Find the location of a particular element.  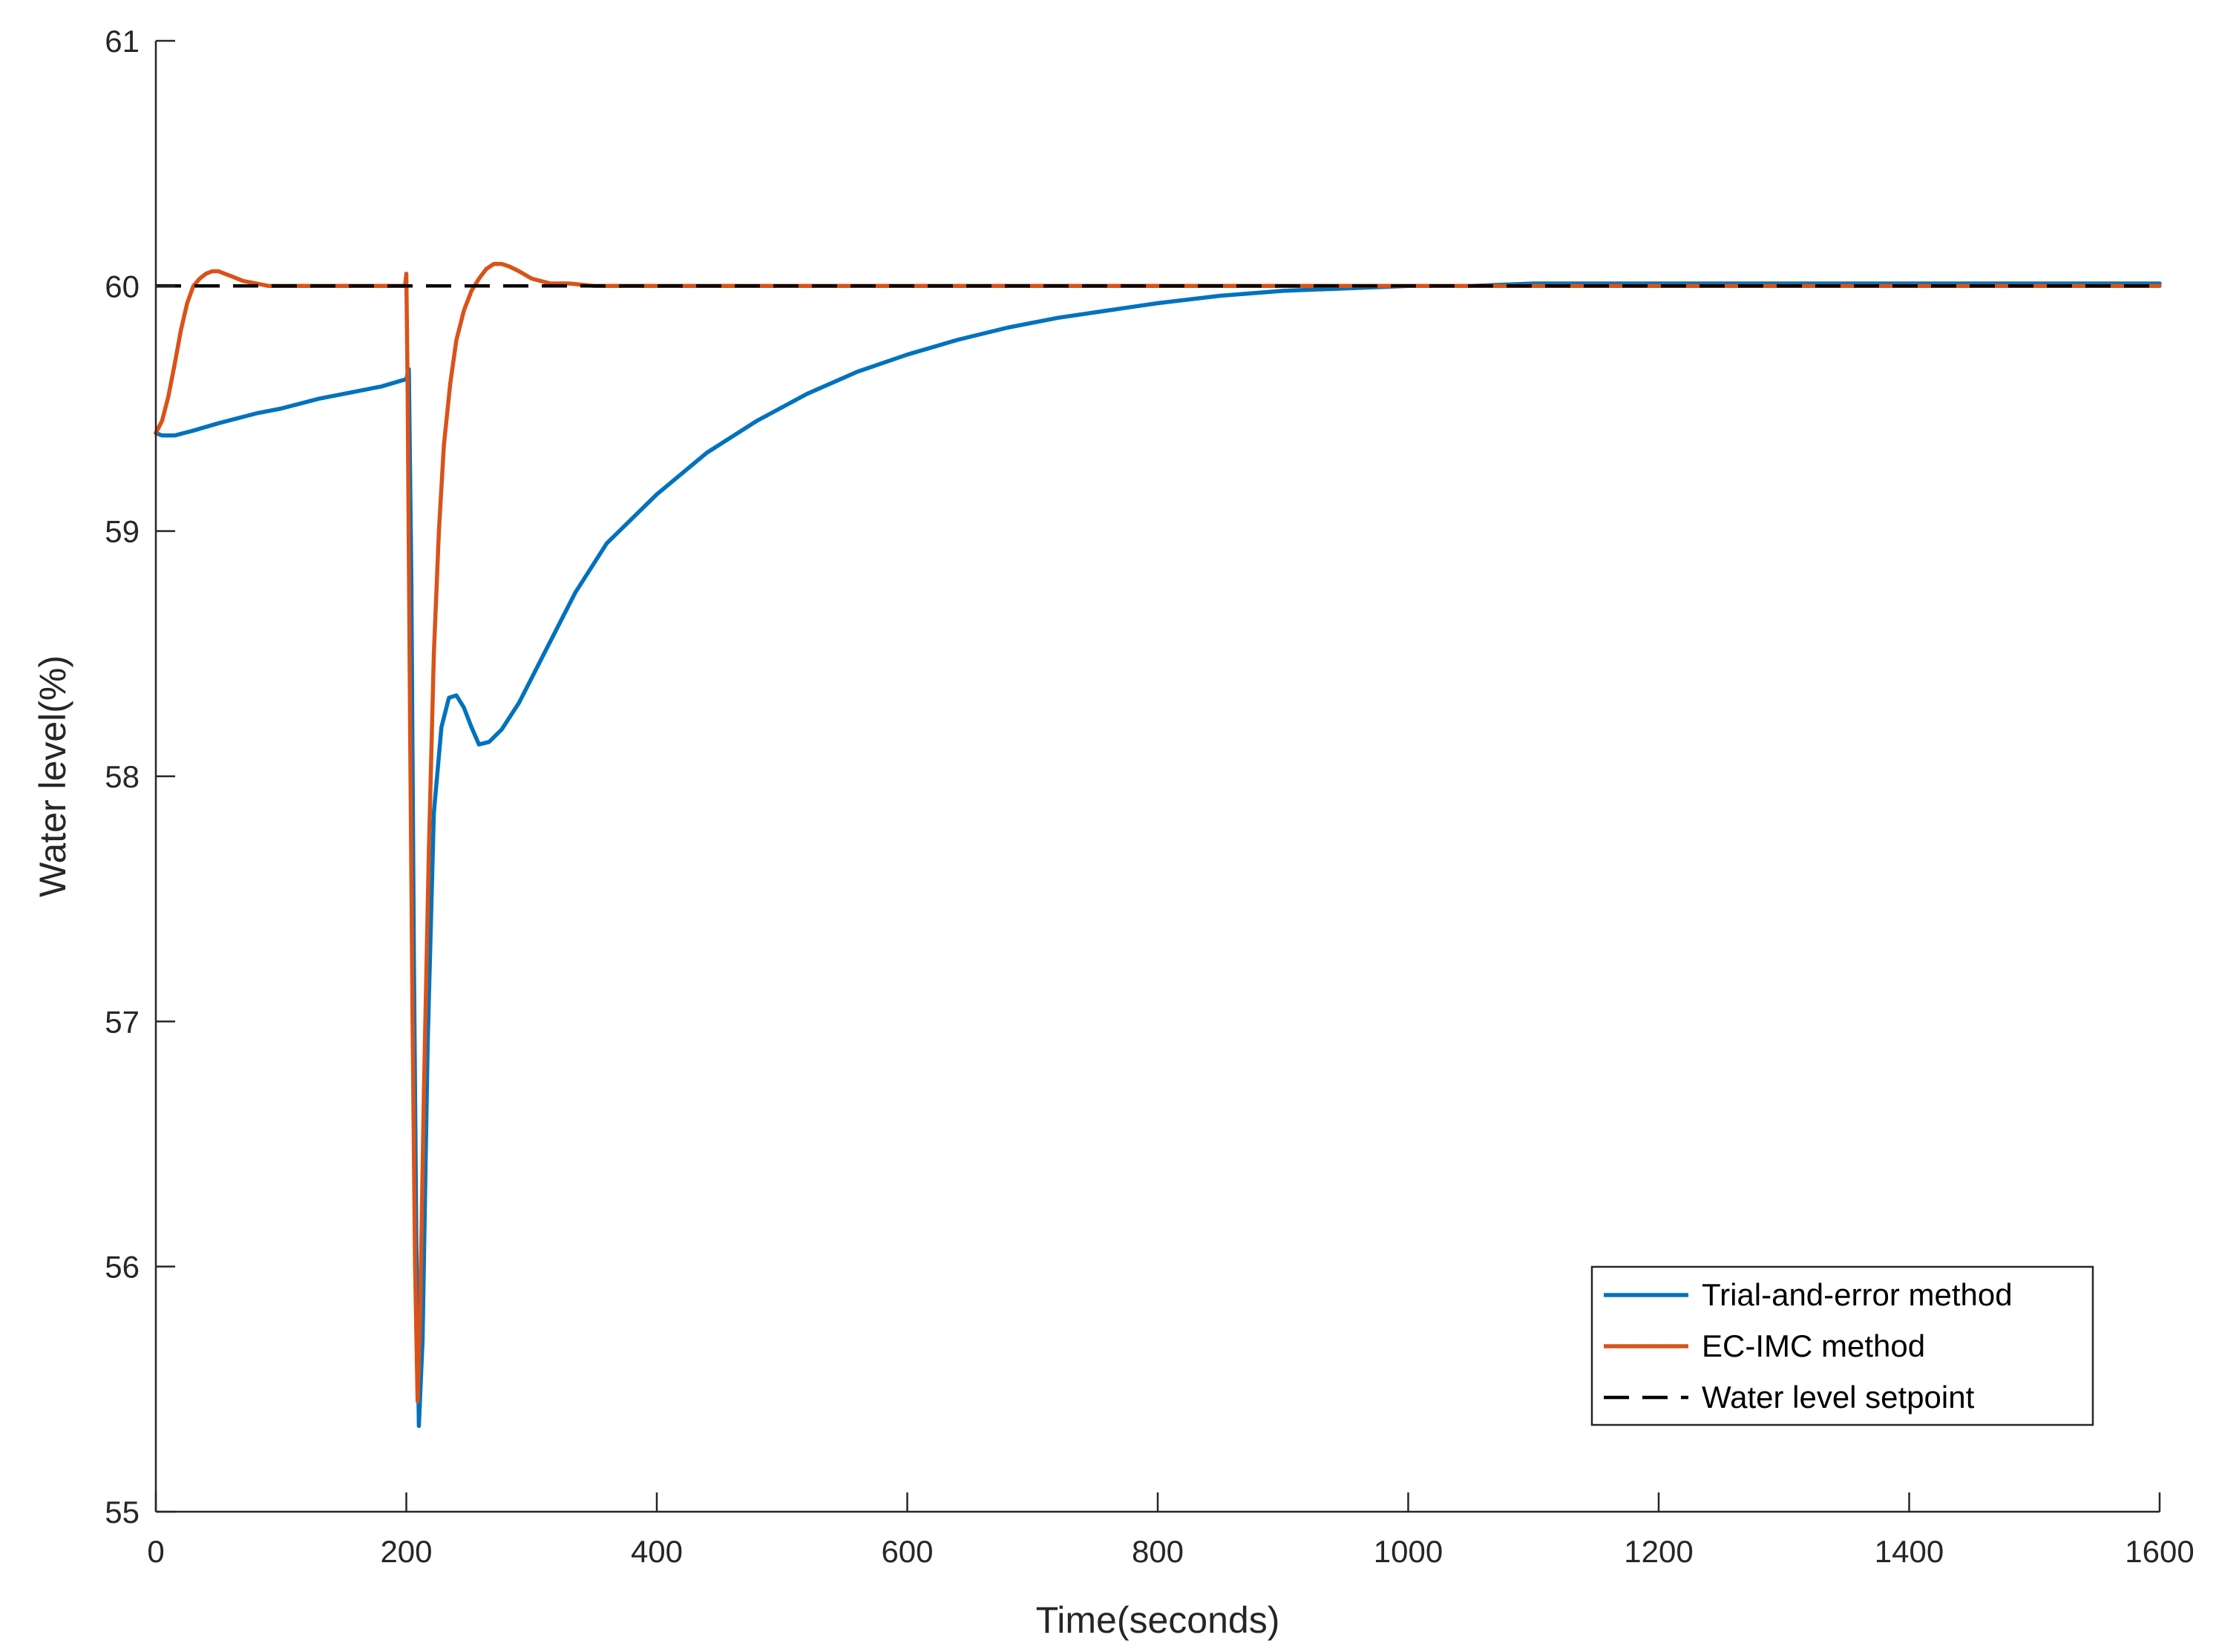

x-tick-label-3: 600 is located at coordinates (907, 1551).